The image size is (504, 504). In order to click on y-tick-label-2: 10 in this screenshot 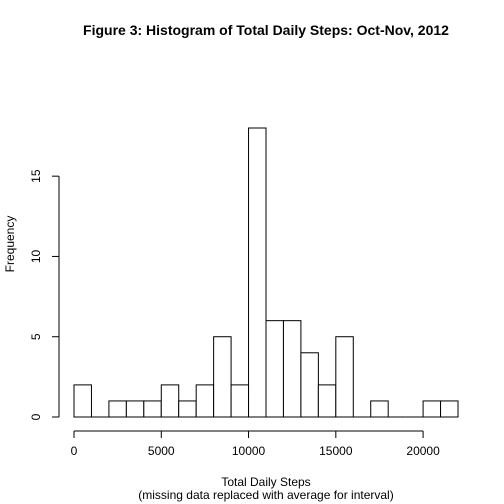, I will do `click(36, 256)`.